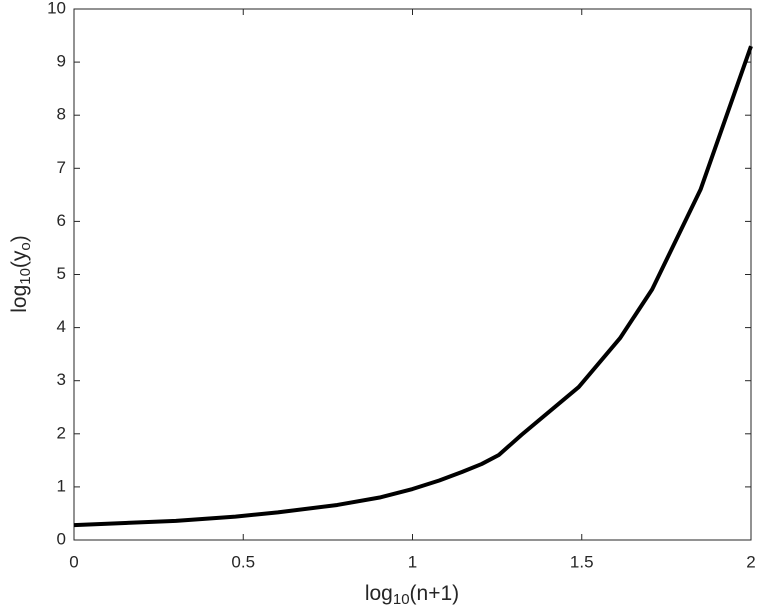 The width and height of the screenshot is (759, 615). I want to click on y-label-part: (y, so click(19, 259).